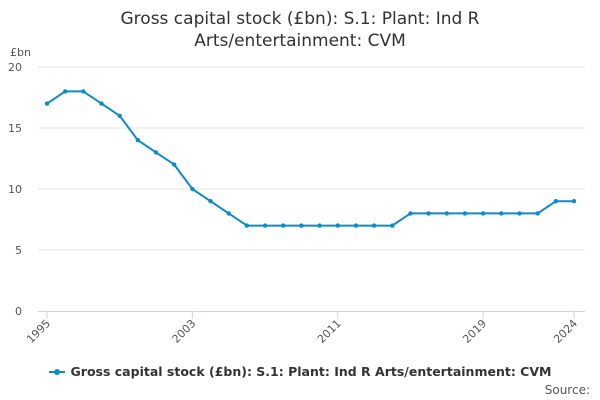 The height and width of the screenshot is (400, 600). I want to click on x-tick-label: 2019, so click(474, 331).